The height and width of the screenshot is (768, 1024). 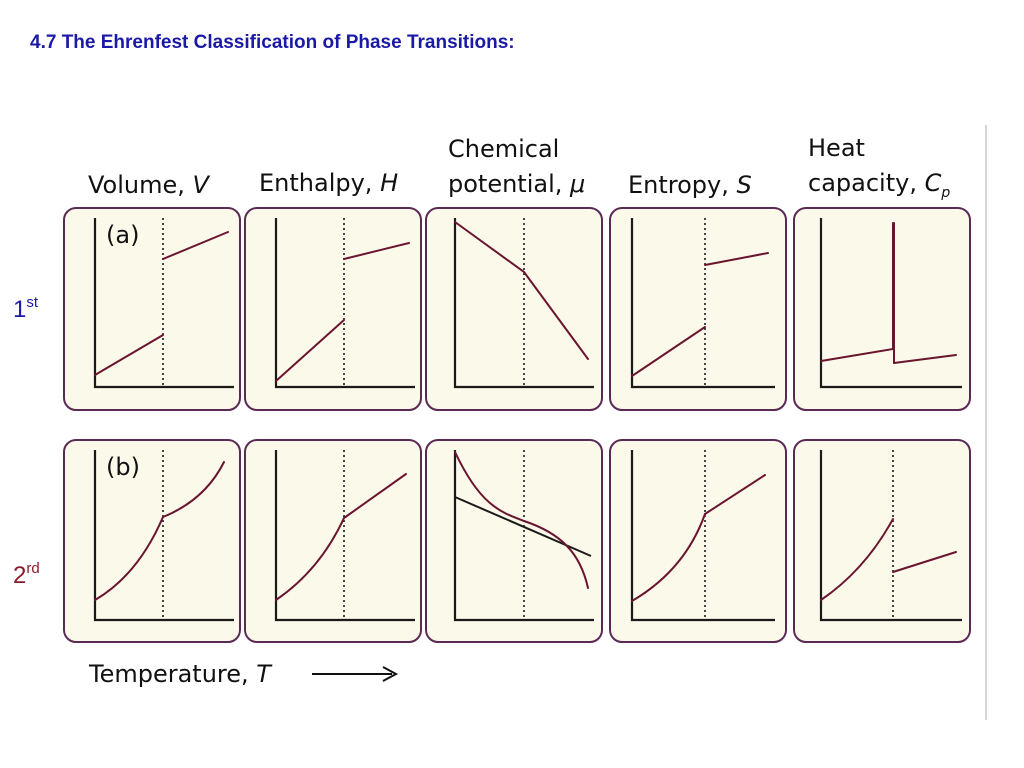 What do you see at coordinates (20, 309) in the screenshot?
I see `first-order-number: 1` at bounding box center [20, 309].